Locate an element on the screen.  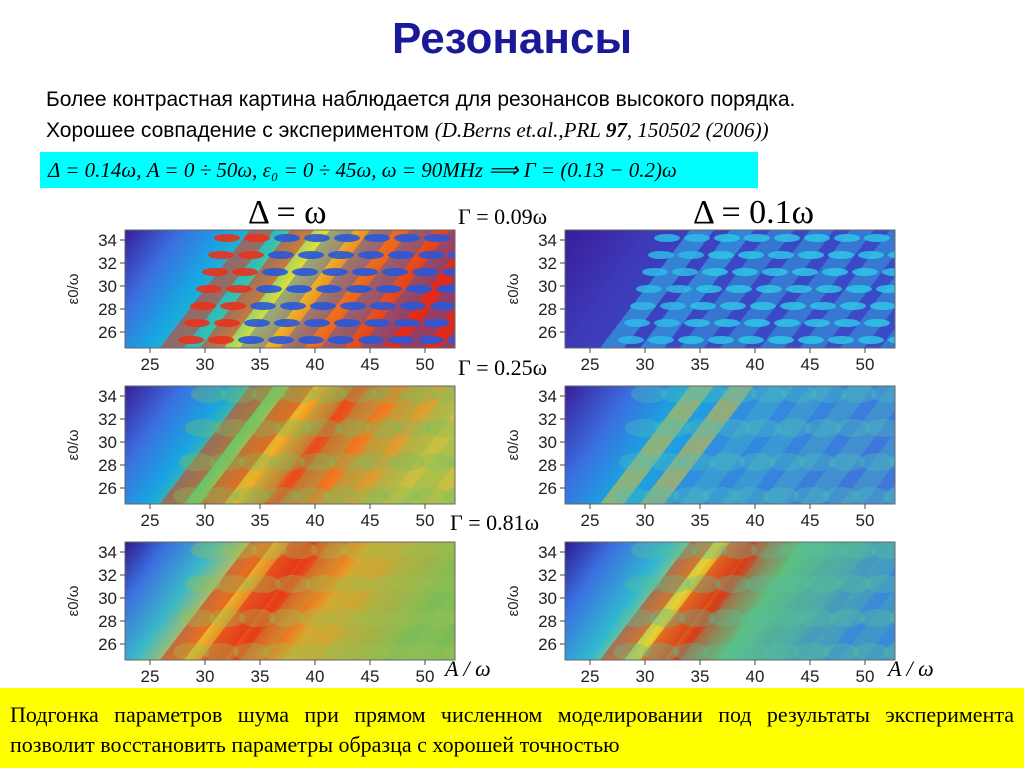
density-plot: 25 30 35 40 45 50 34 32 30 28 26 ε0/ω is located at coordinates (702, 455).